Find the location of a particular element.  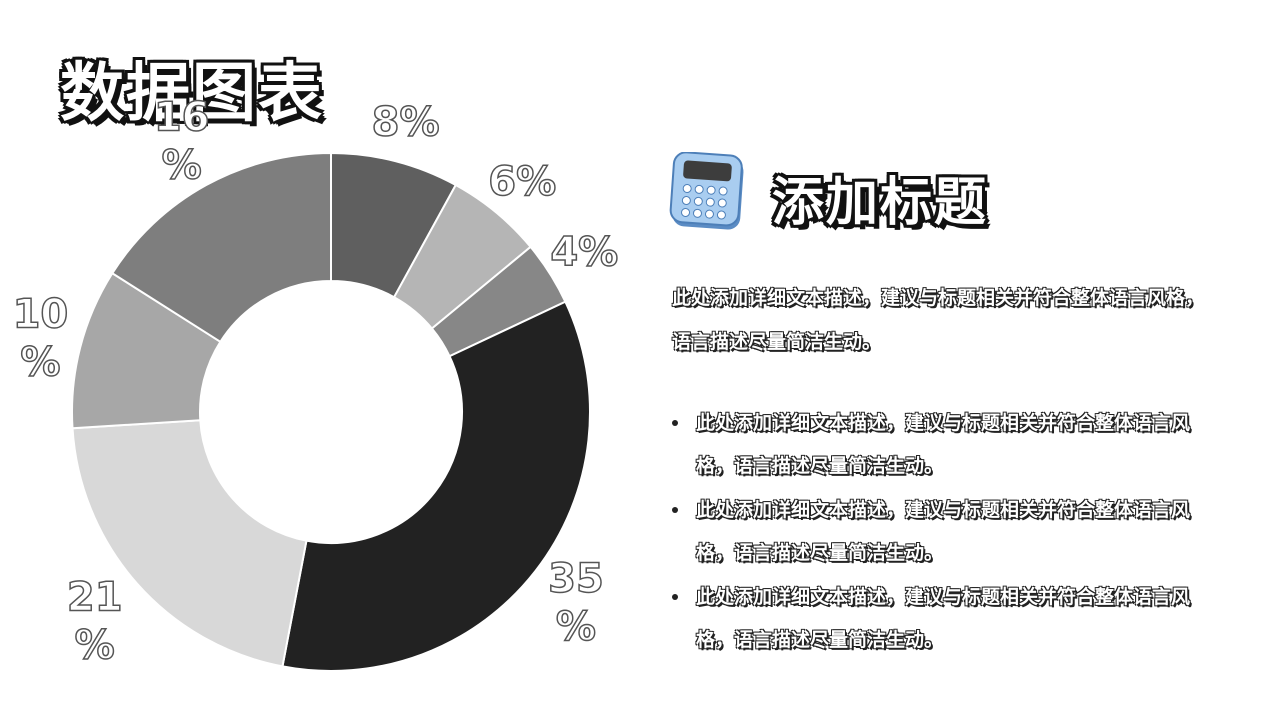

calculator-icon is located at coordinates (708, 191).